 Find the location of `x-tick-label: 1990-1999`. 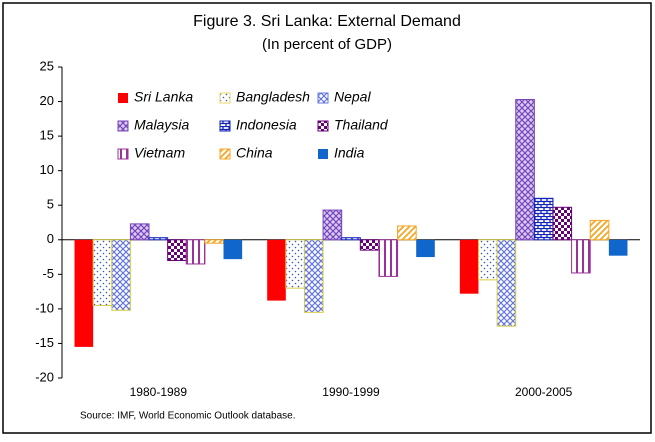

x-tick-label: 1990-1999 is located at coordinates (351, 392).